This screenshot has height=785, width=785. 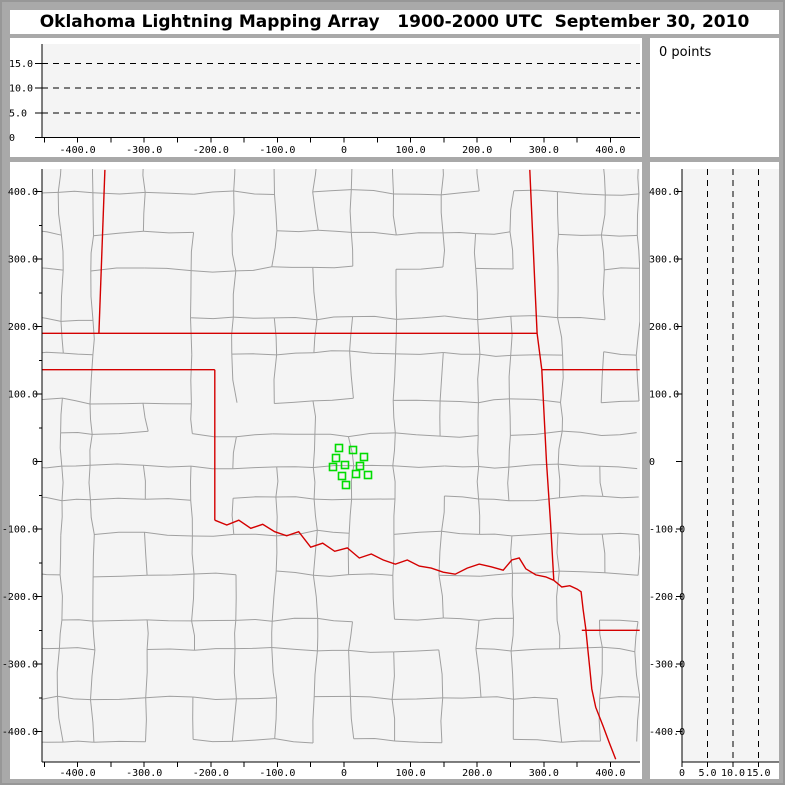 I want to click on altitude-vs-northsouth-panel, so click(x=714, y=470).